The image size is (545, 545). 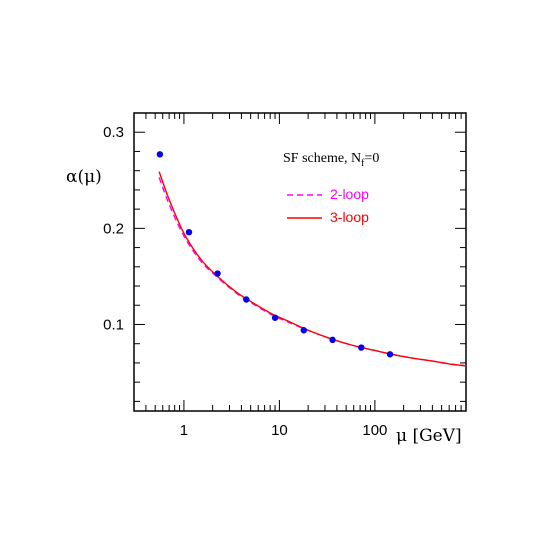 What do you see at coordinates (328, 205) in the screenshot?
I see `legend: 2-loop 3-loop` at bounding box center [328, 205].